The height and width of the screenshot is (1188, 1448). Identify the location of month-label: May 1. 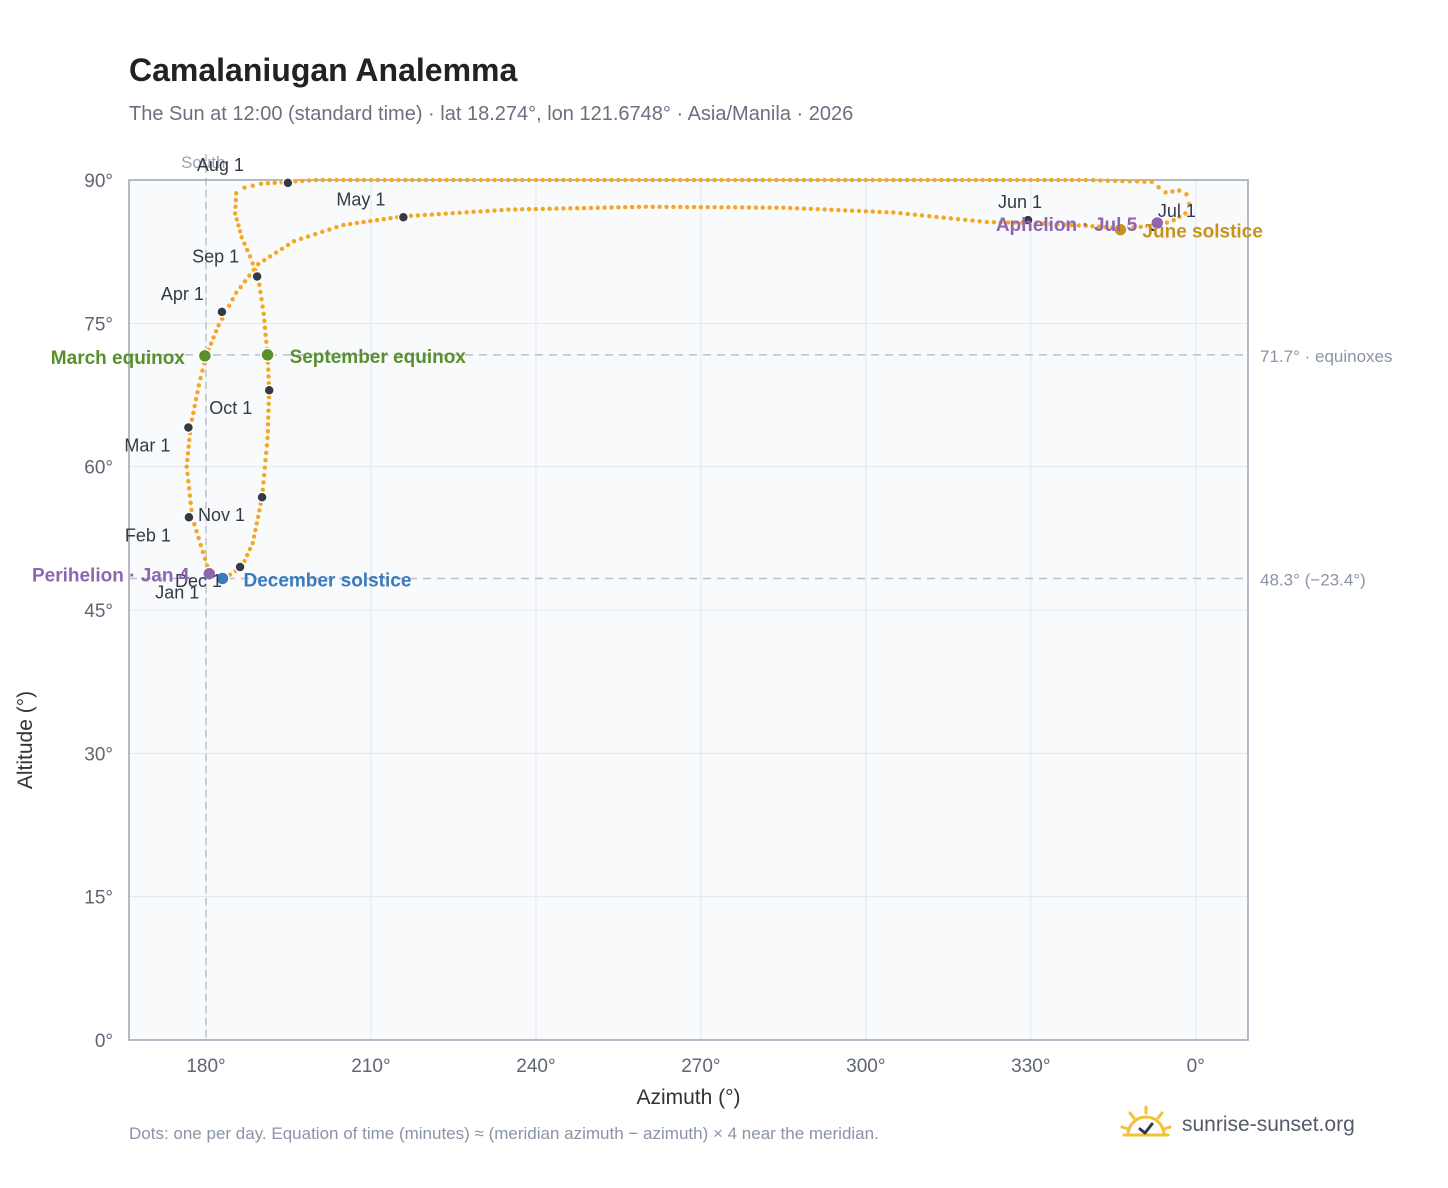
(360, 199).